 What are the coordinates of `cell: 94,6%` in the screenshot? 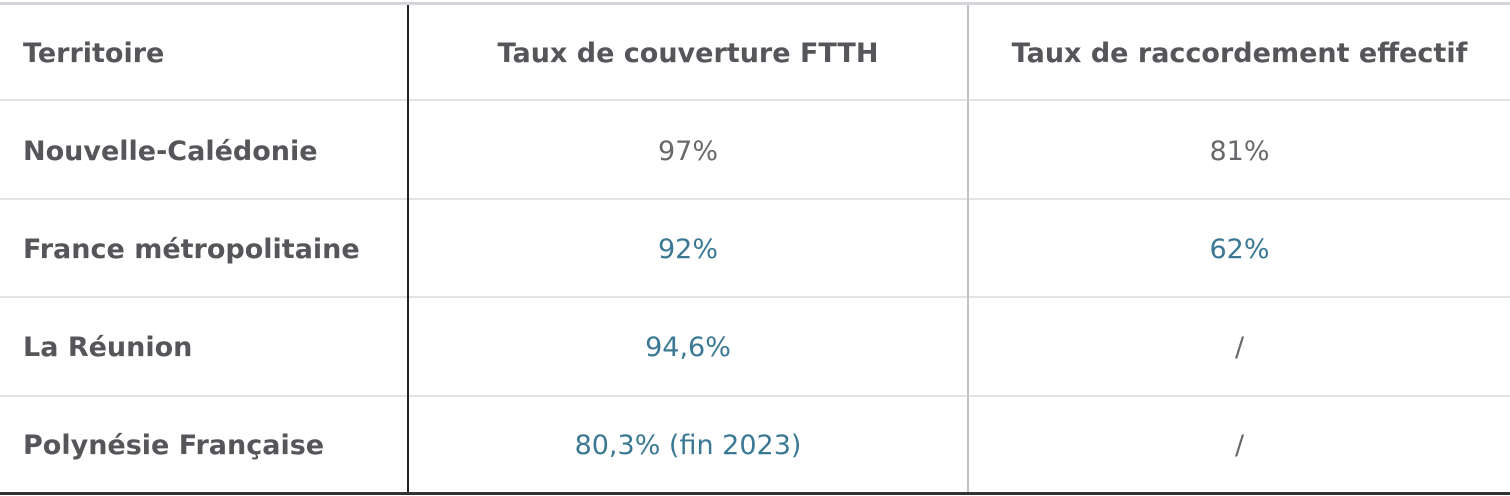 It's located at (688, 347).